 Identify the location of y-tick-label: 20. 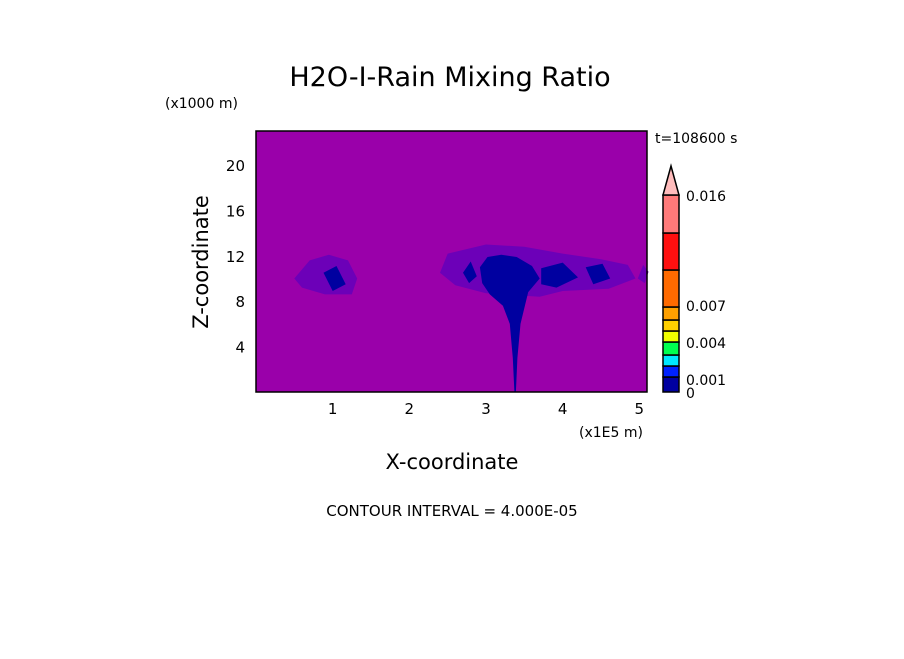
(235, 166).